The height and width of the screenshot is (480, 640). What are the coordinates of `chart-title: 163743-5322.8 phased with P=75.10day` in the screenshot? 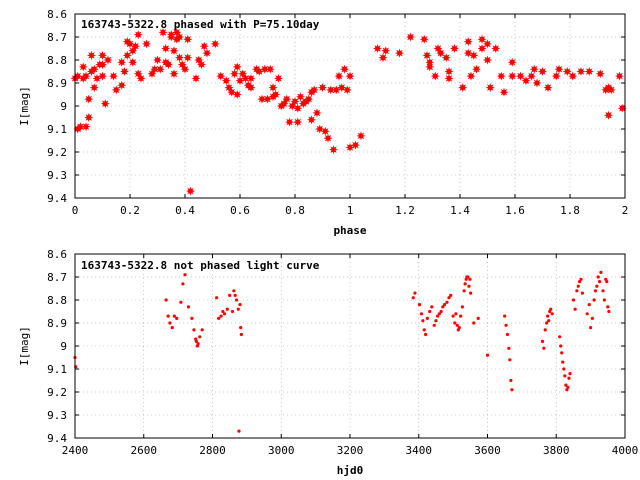 It's located at (200, 24).